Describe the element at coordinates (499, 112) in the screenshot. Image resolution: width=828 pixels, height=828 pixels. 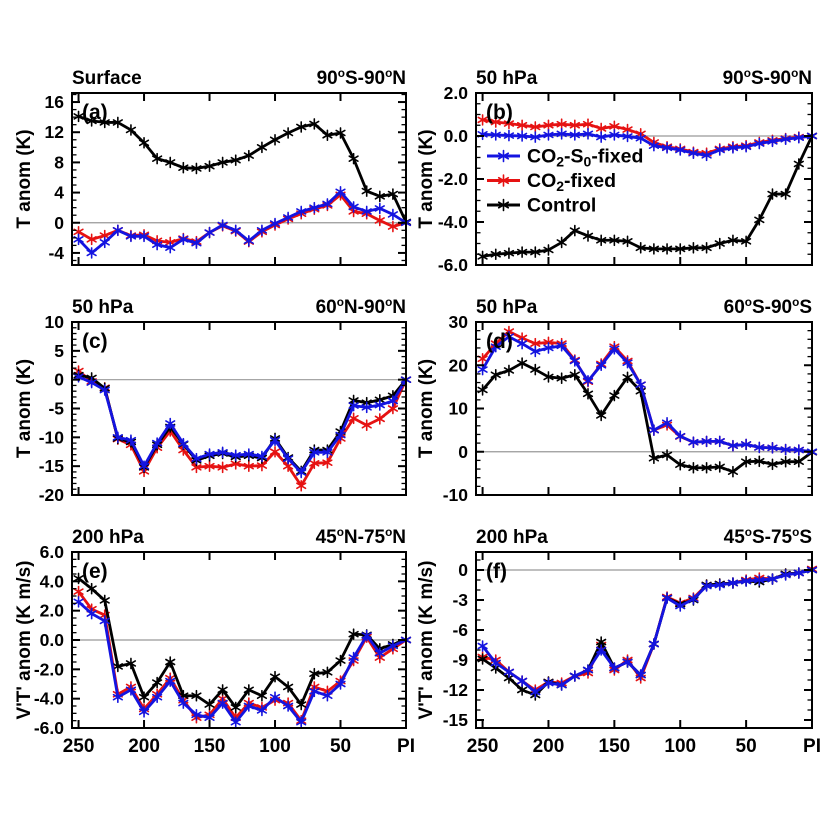
I see `panel-b-letter: (b)` at that location.